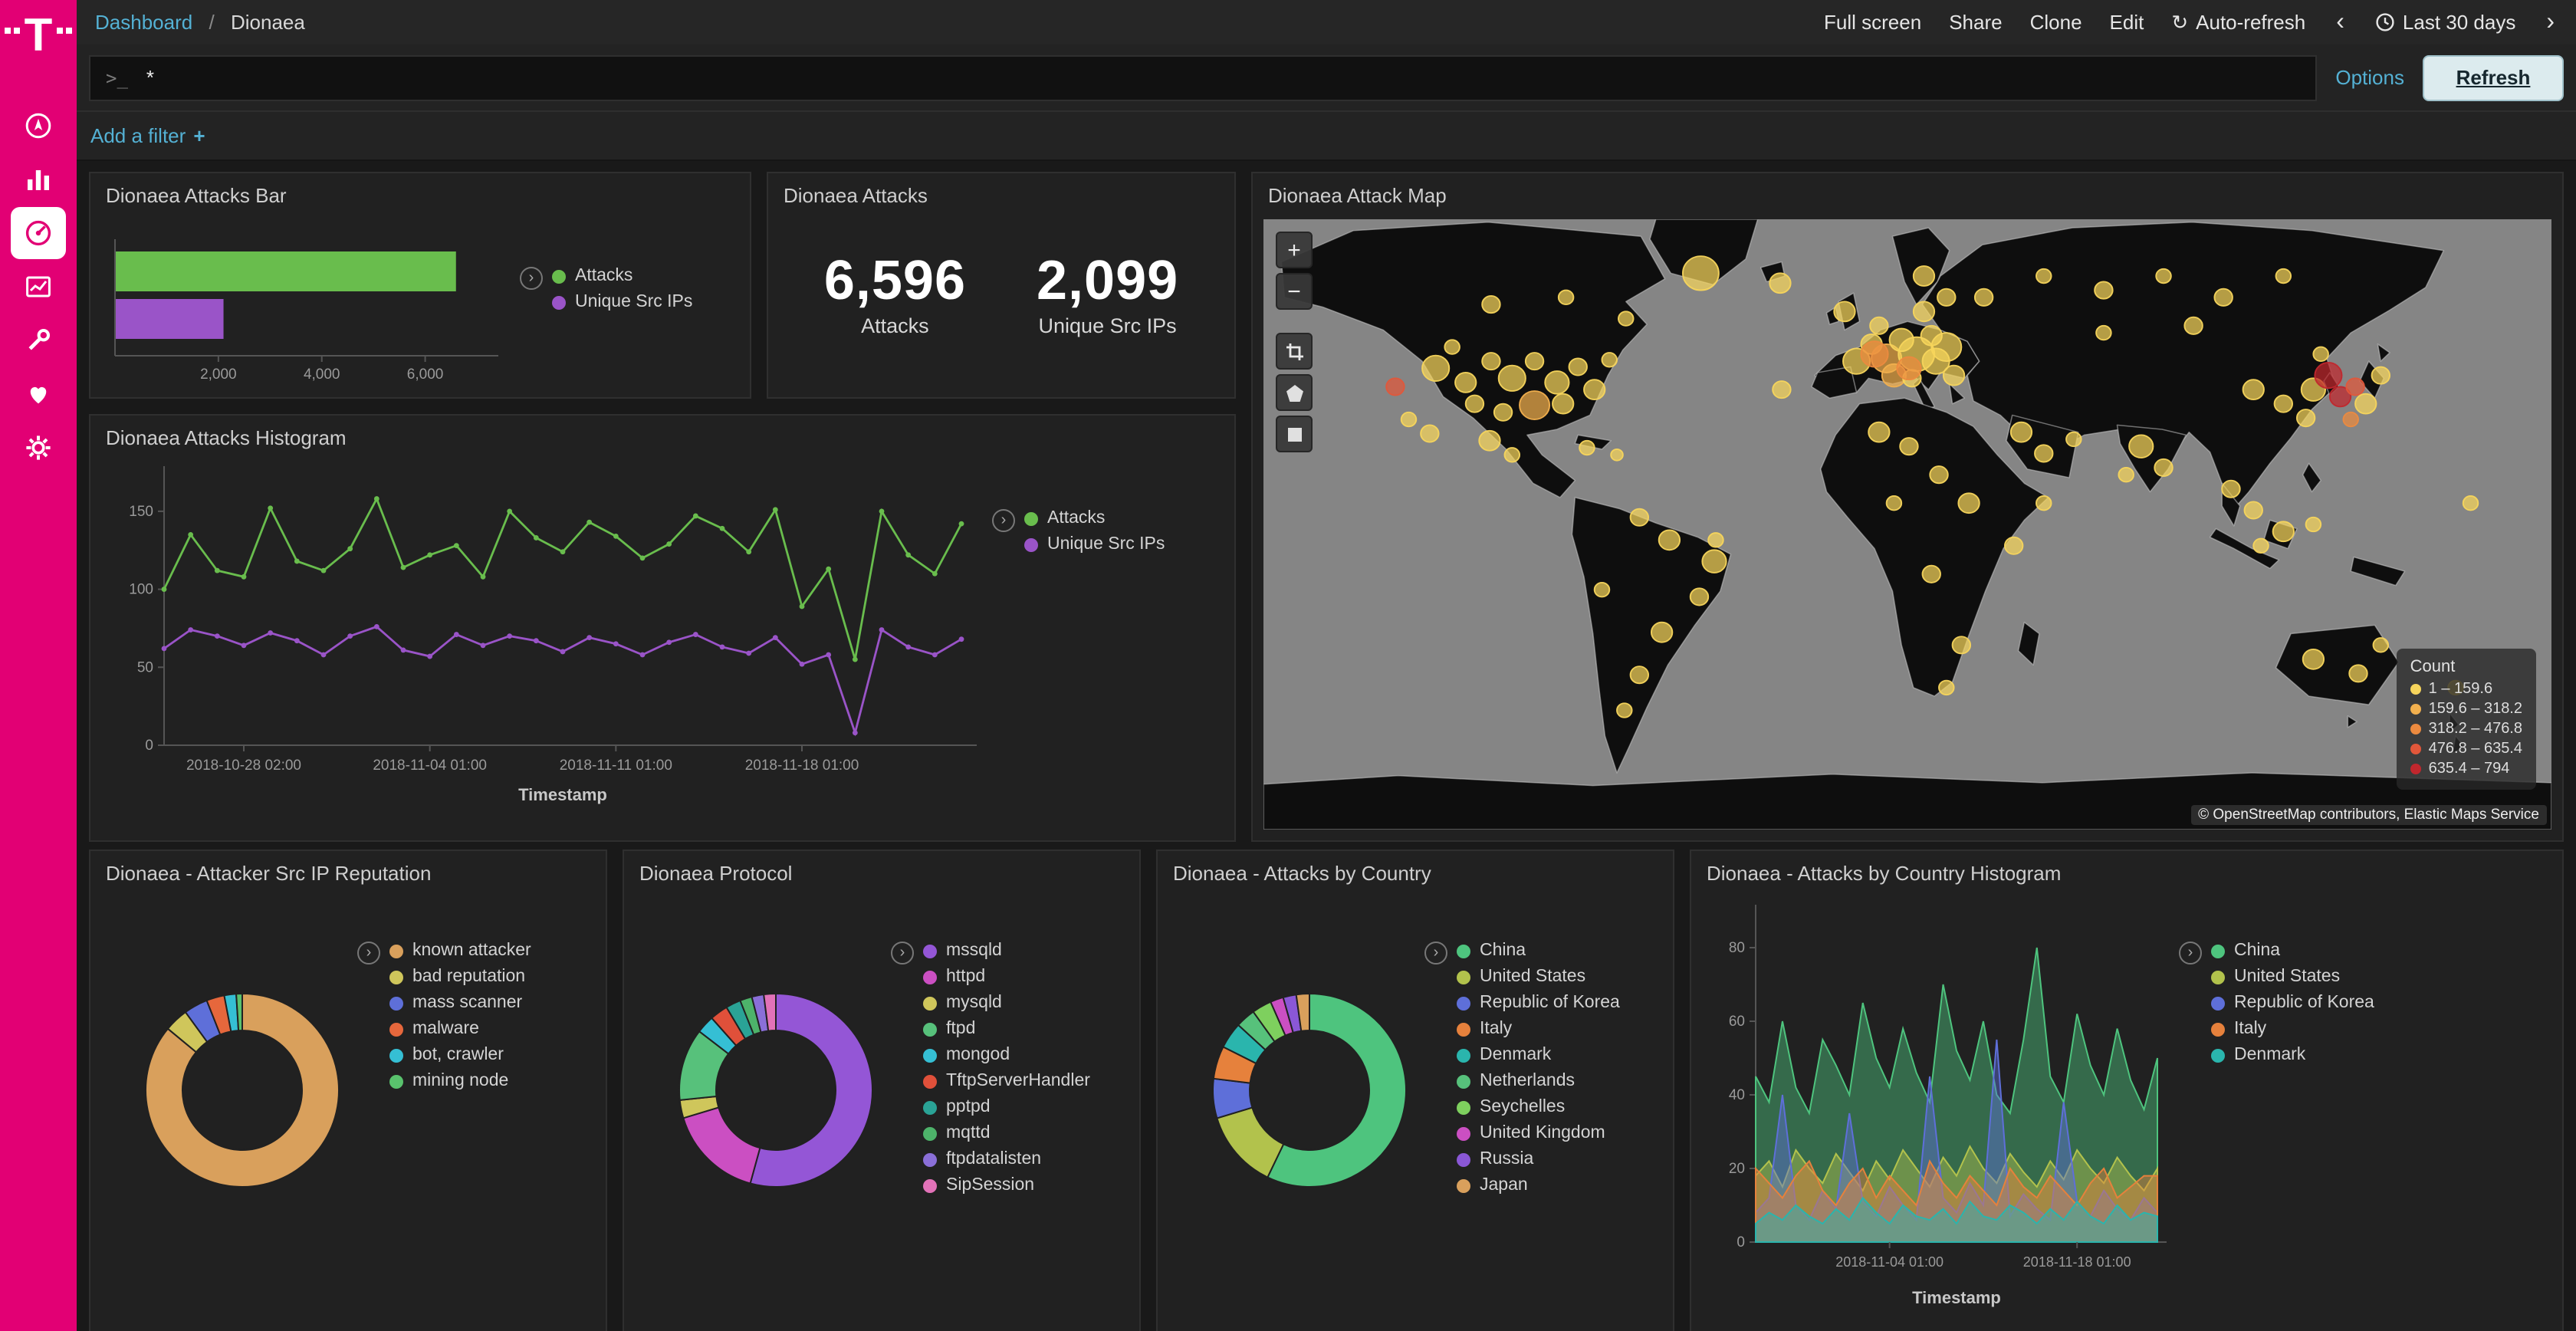 This screenshot has height=1331, width=2576. I want to click on polygon-draw-icon, so click(1294, 392).